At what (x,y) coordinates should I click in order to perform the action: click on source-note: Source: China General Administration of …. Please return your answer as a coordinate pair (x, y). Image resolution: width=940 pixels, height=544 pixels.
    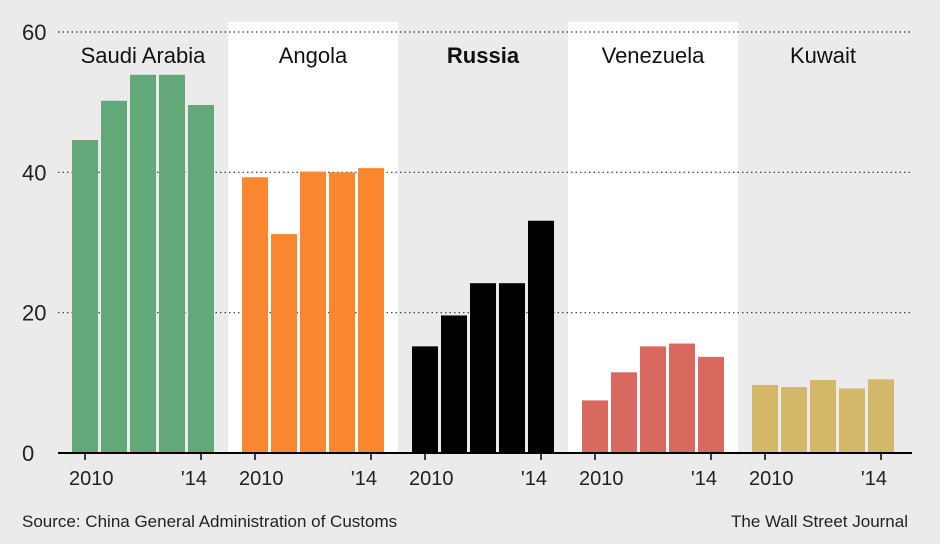
    Looking at the image, I should click on (210, 521).